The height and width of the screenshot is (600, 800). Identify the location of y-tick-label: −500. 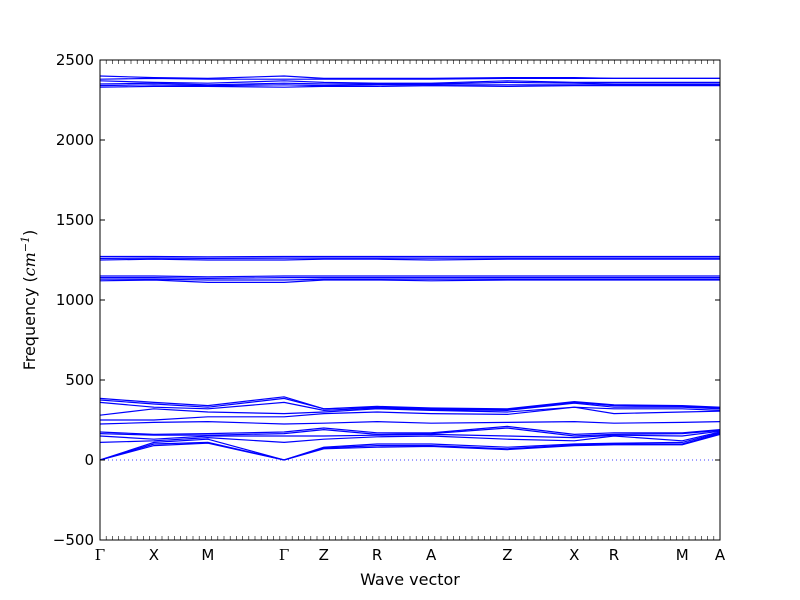
(73, 540).